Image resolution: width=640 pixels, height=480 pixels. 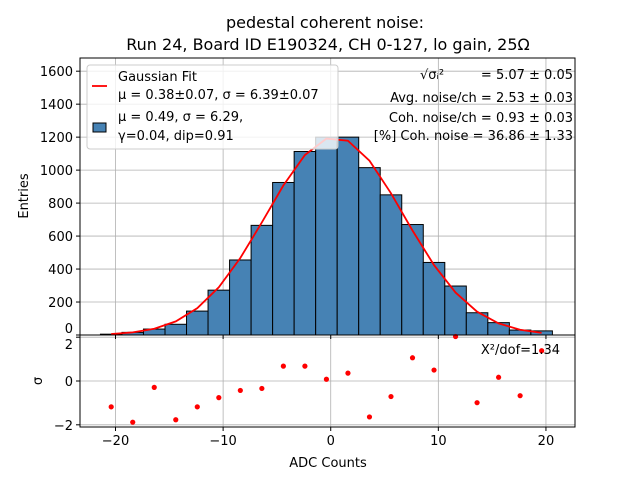 What do you see at coordinates (157, 77) in the screenshot?
I see `legend-fit-label: Gaussian Fit` at bounding box center [157, 77].